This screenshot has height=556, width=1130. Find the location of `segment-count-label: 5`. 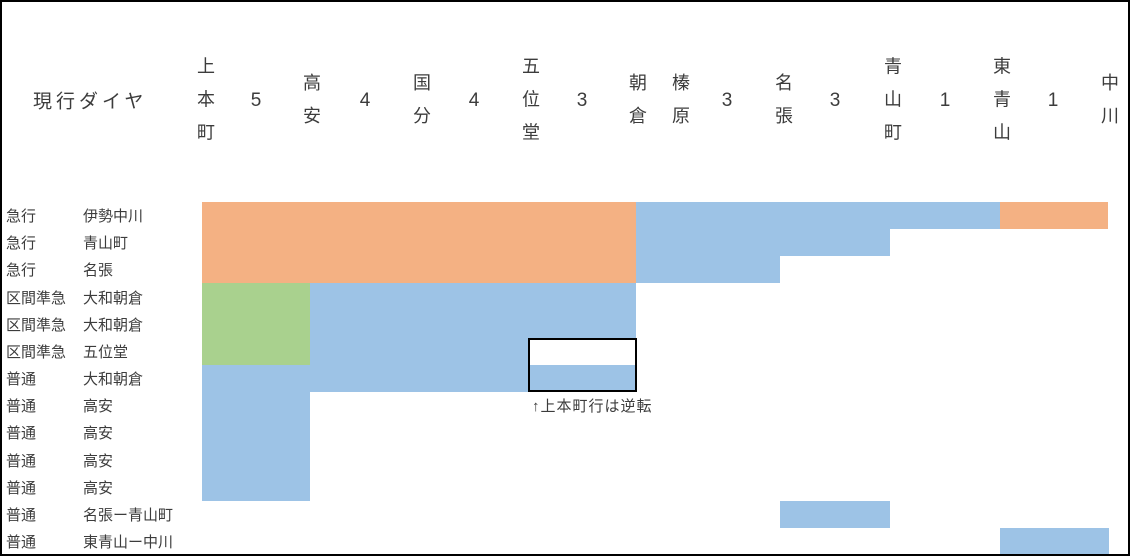

segment-count-label: 5 is located at coordinates (256, 100).